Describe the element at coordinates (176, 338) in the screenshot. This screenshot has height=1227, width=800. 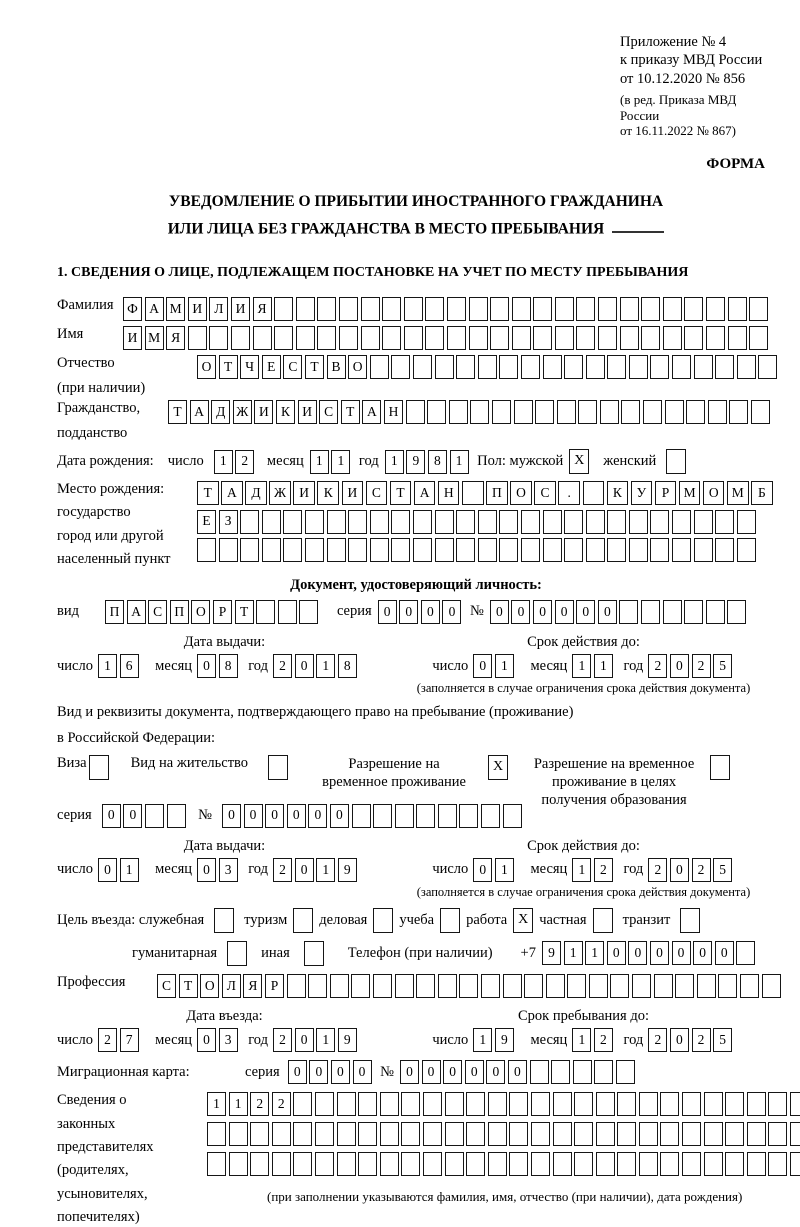
I see `char-cell: Я` at that location.